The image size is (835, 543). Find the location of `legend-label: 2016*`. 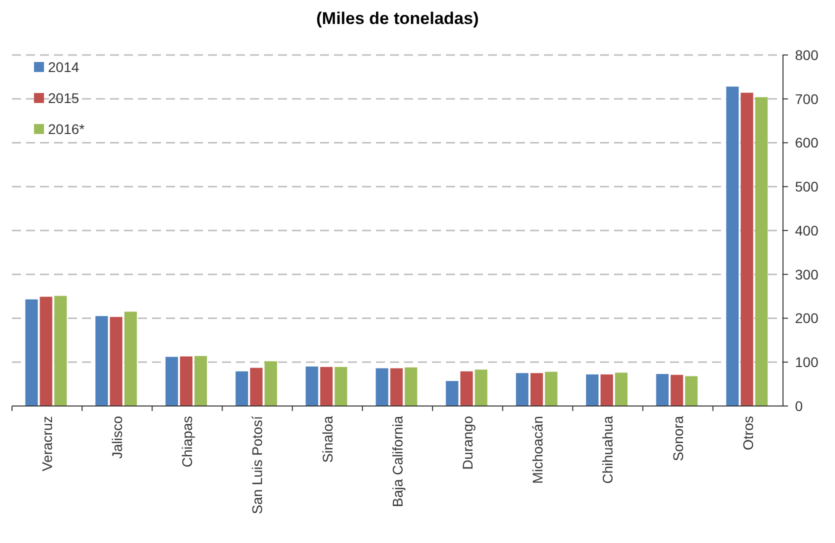

legend-label: 2016* is located at coordinates (67, 128).